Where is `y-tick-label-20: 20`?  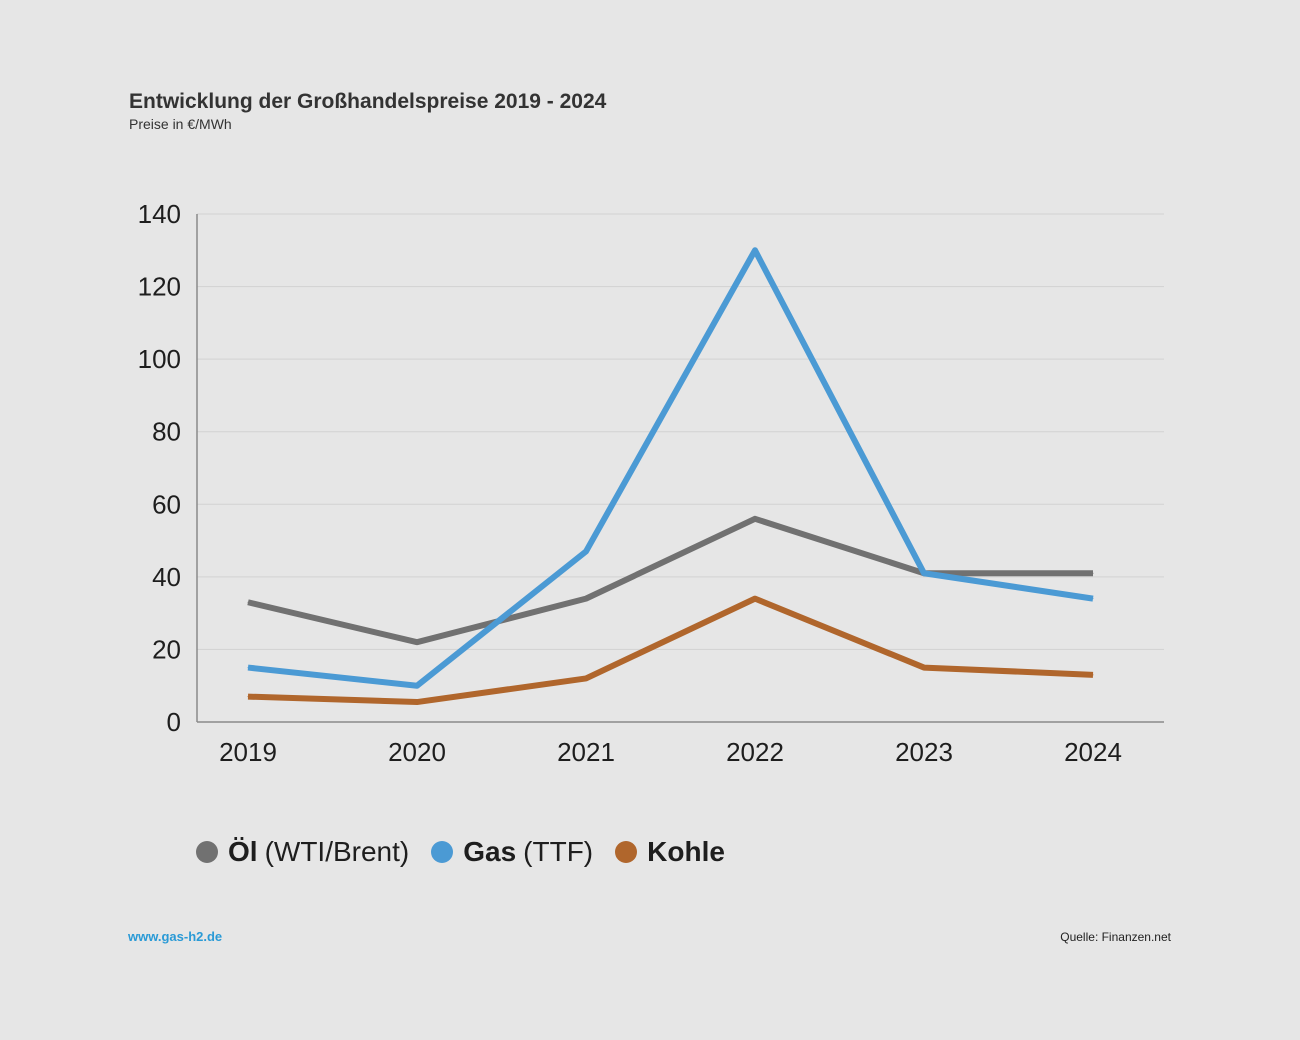
y-tick-label-20: 20 is located at coordinates (166, 649).